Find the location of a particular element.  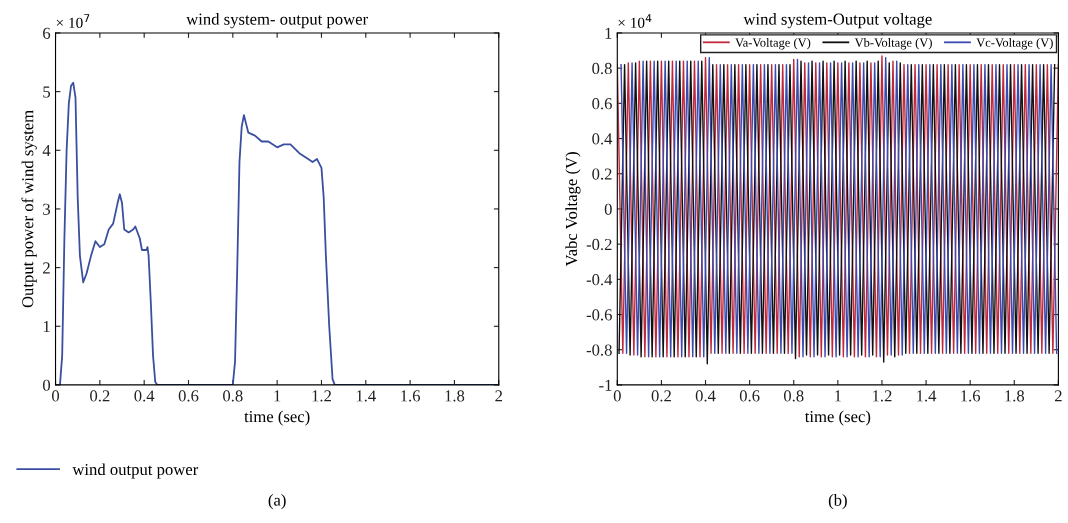

y-tick-label: 0.2 is located at coordinates (602, 174).